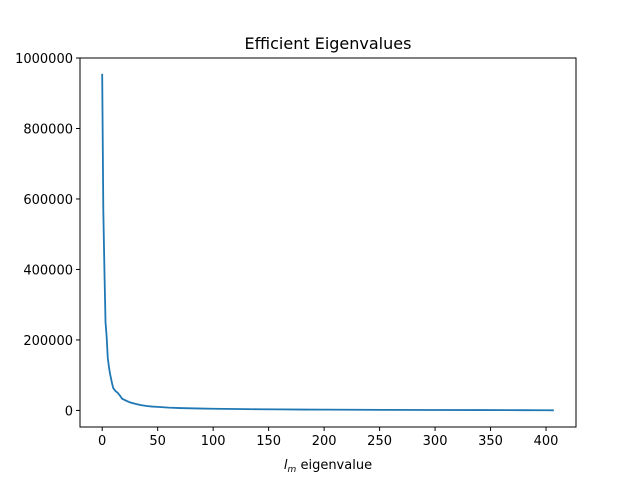 The height and width of the screenshot is (480, 640). What do you see at coordinates (328, 43) in the screenshot?
I see `chart-title: Efficient Eigenvalues` at bounding box center [328, 43].